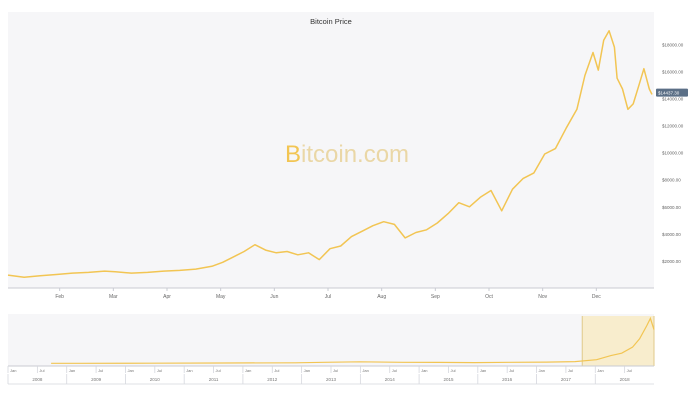  I want to click on x-tick-label: Oct, so click(489, 297).